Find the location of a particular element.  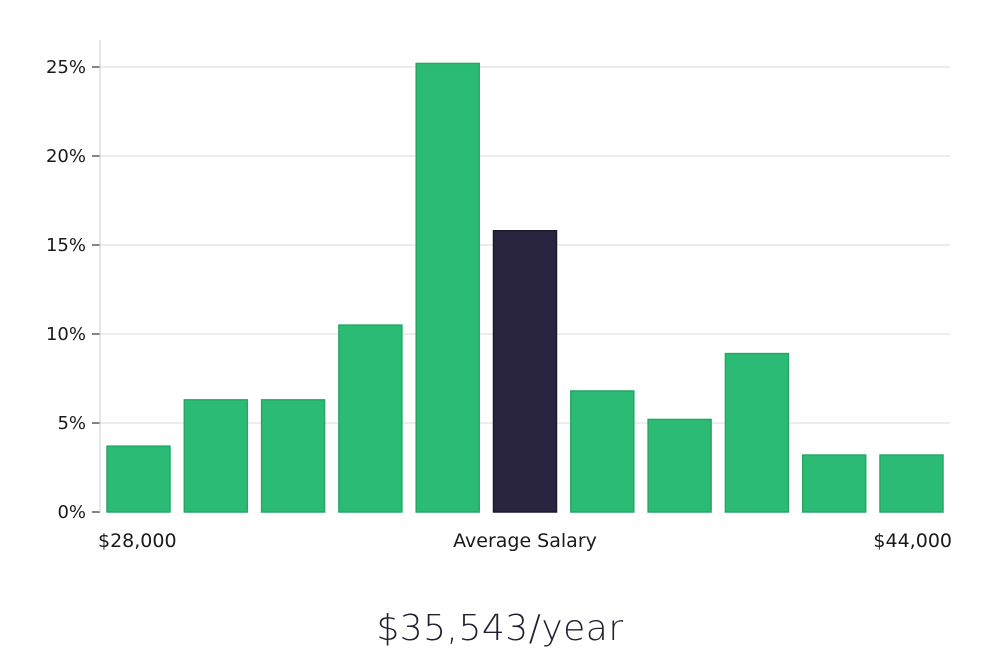

y-tick-label: 20% is located at coordinates (66, 156).